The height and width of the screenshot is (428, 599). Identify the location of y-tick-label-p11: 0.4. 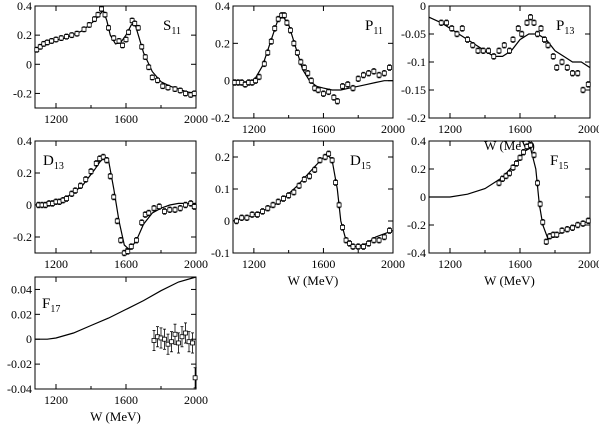
(222, 6).